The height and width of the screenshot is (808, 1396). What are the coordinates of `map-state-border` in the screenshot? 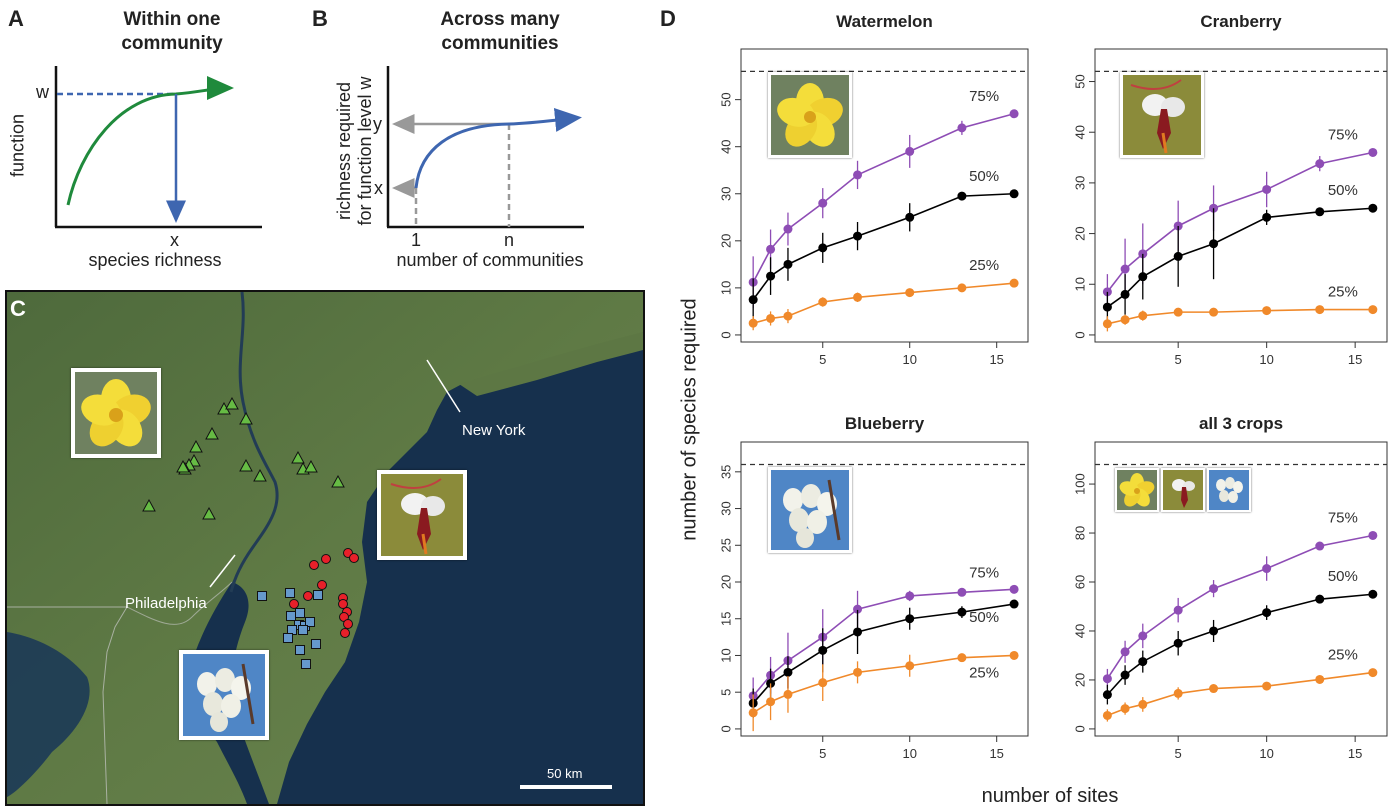 It's located at (67, 705).